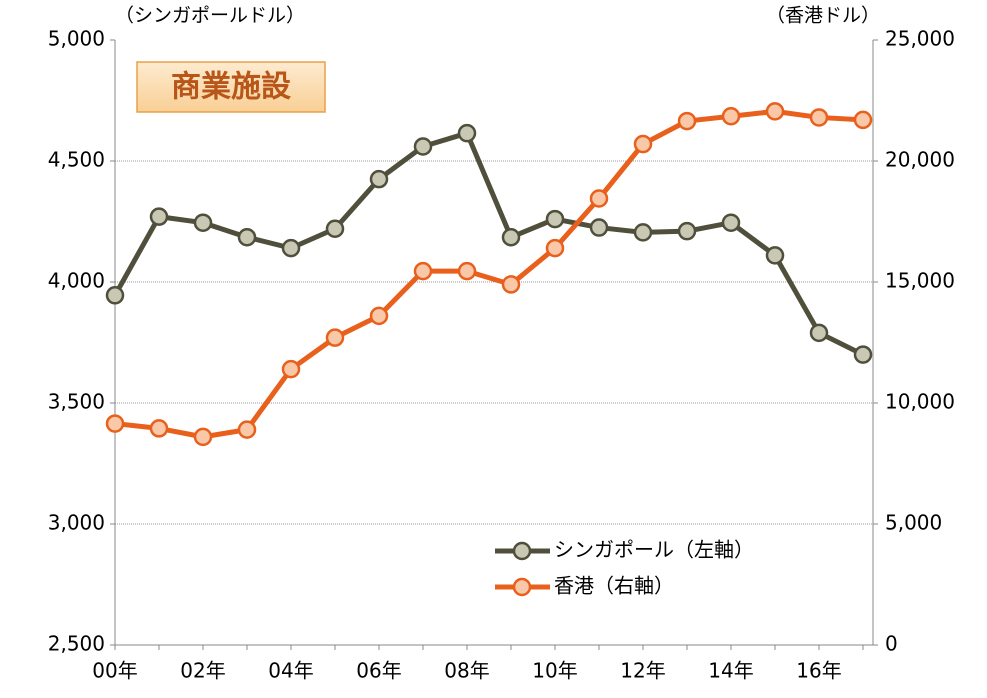  Describe the element at coordinates (76, 281) in the screenshot. I see `y-tick-label: 4,000` at that location.